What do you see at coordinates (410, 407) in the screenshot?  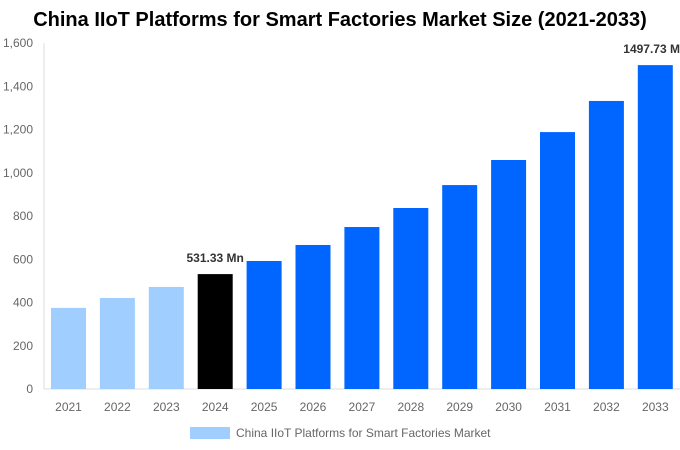 I see `x-tick-label: 2028` at bounding box center [410, 407].